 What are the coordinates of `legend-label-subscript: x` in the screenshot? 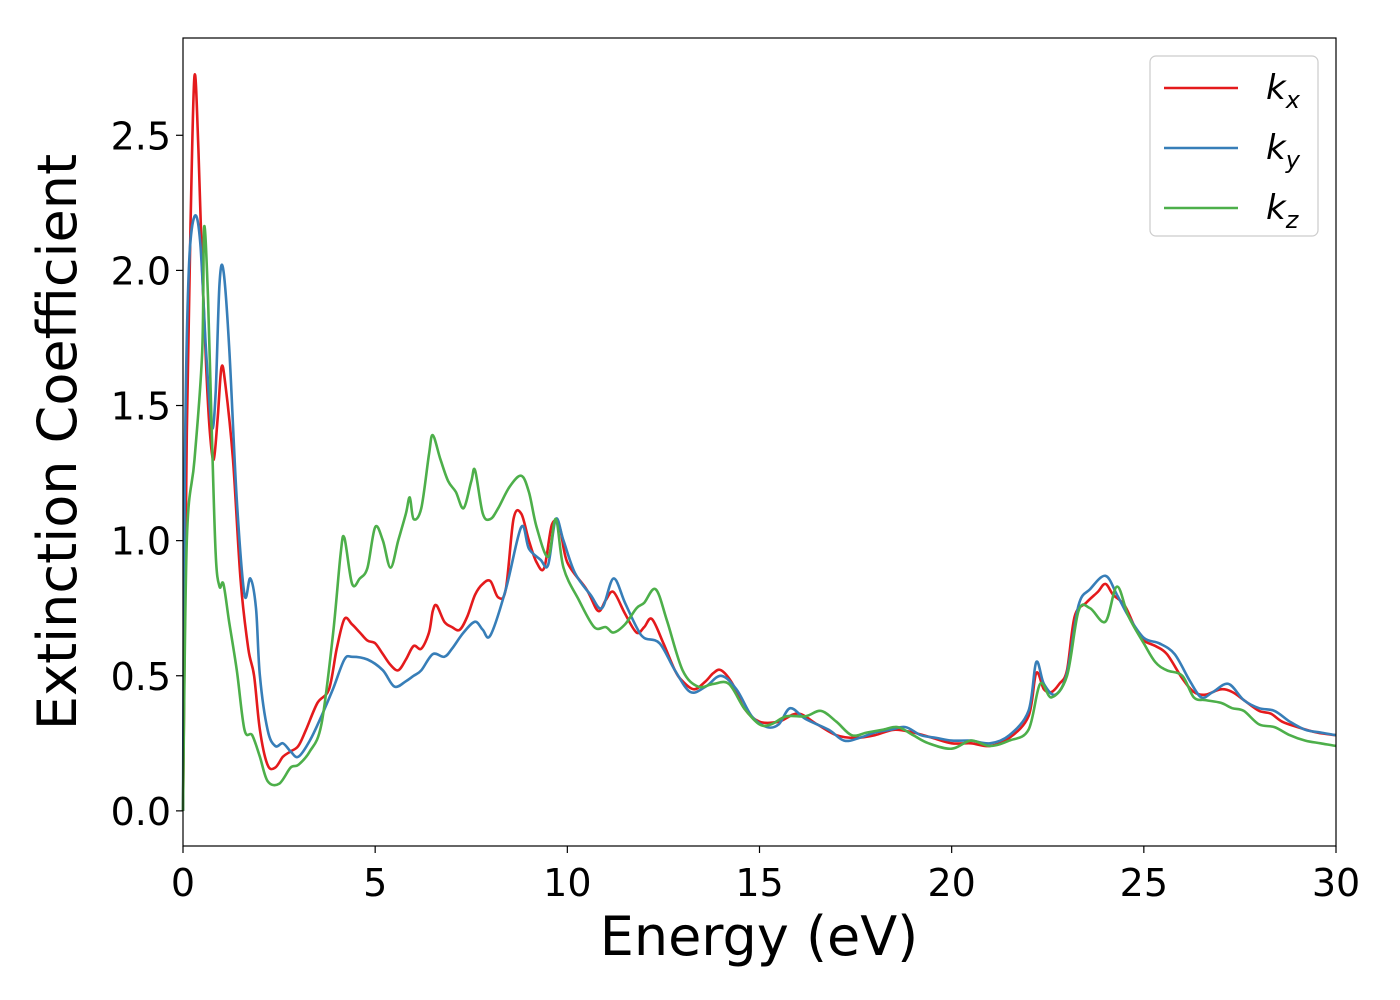 It's located at (1293, 100).